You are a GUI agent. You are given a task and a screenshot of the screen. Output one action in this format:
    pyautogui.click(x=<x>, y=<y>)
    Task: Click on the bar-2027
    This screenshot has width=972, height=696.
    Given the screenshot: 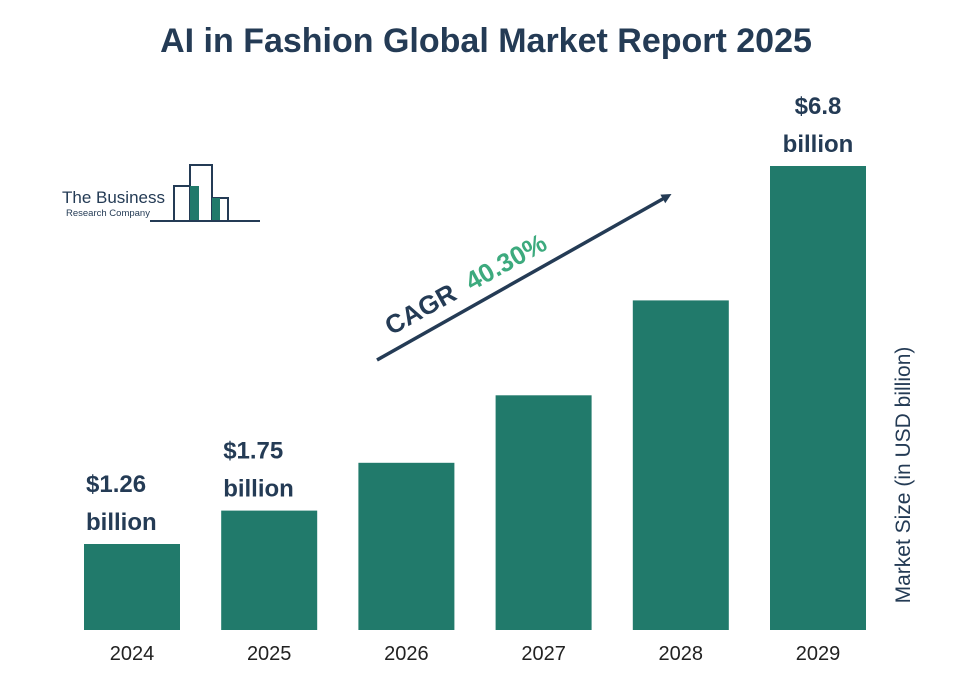 What is the action you would take?
    pyautogui.click(x=543, y=512)
    